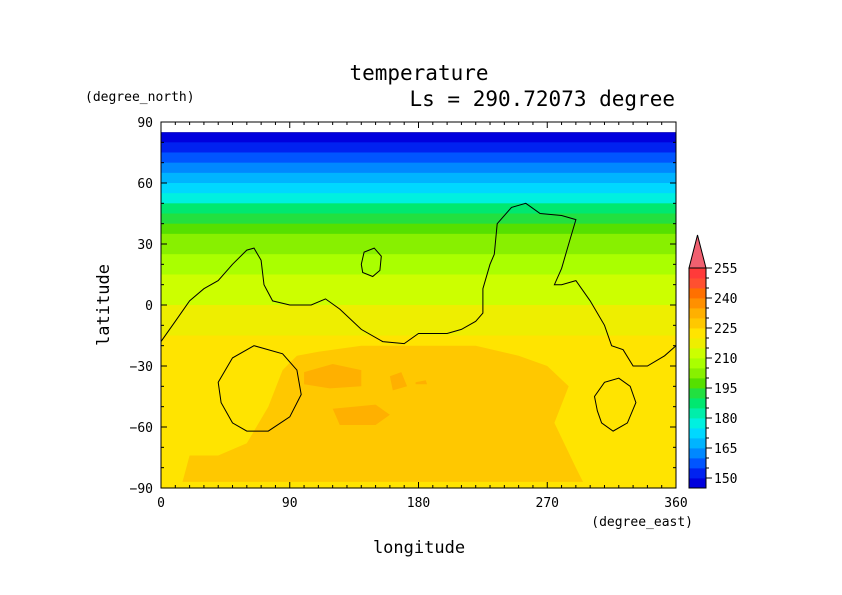 This screenshot has height=595, width=842. Describe the element at coordinates (725, 419) in the screenshot. I see `colorbar-tick-label: 180` at that location.